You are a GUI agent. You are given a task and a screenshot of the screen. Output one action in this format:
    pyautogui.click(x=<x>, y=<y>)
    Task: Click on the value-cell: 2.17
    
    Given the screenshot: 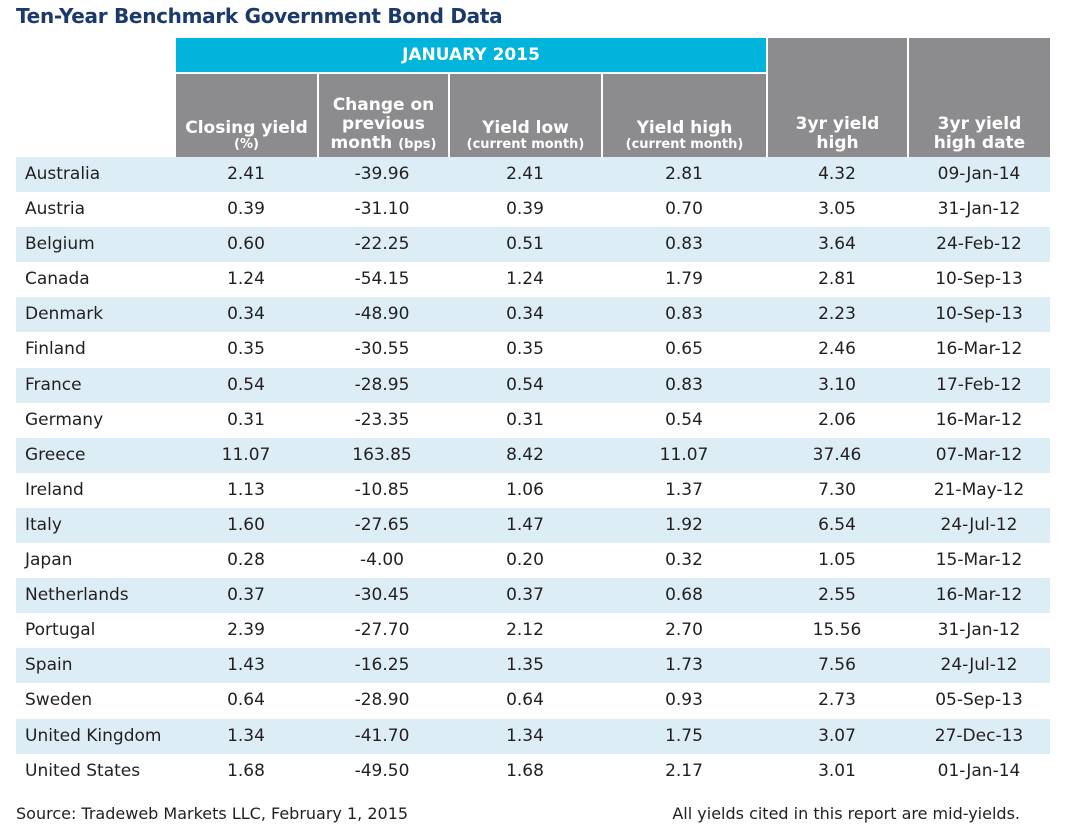 What is the action you would take?
    pyautogui.click(x=684, y=770)
    